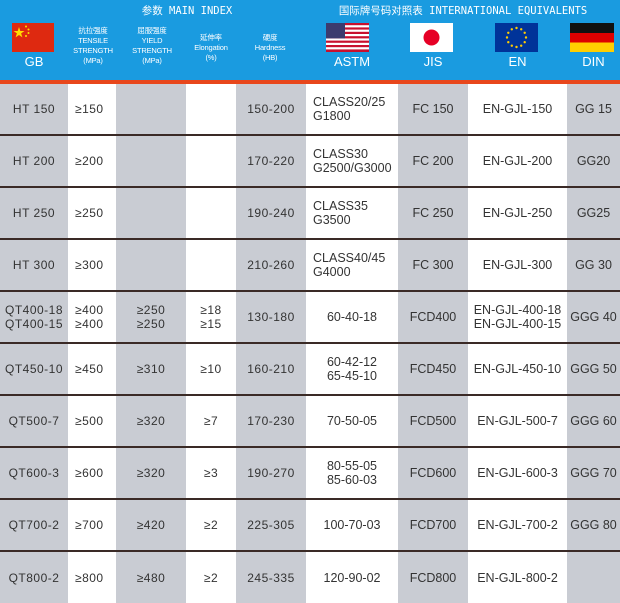  I want to click on hardness-cell: 170-220, so click(271, 161).